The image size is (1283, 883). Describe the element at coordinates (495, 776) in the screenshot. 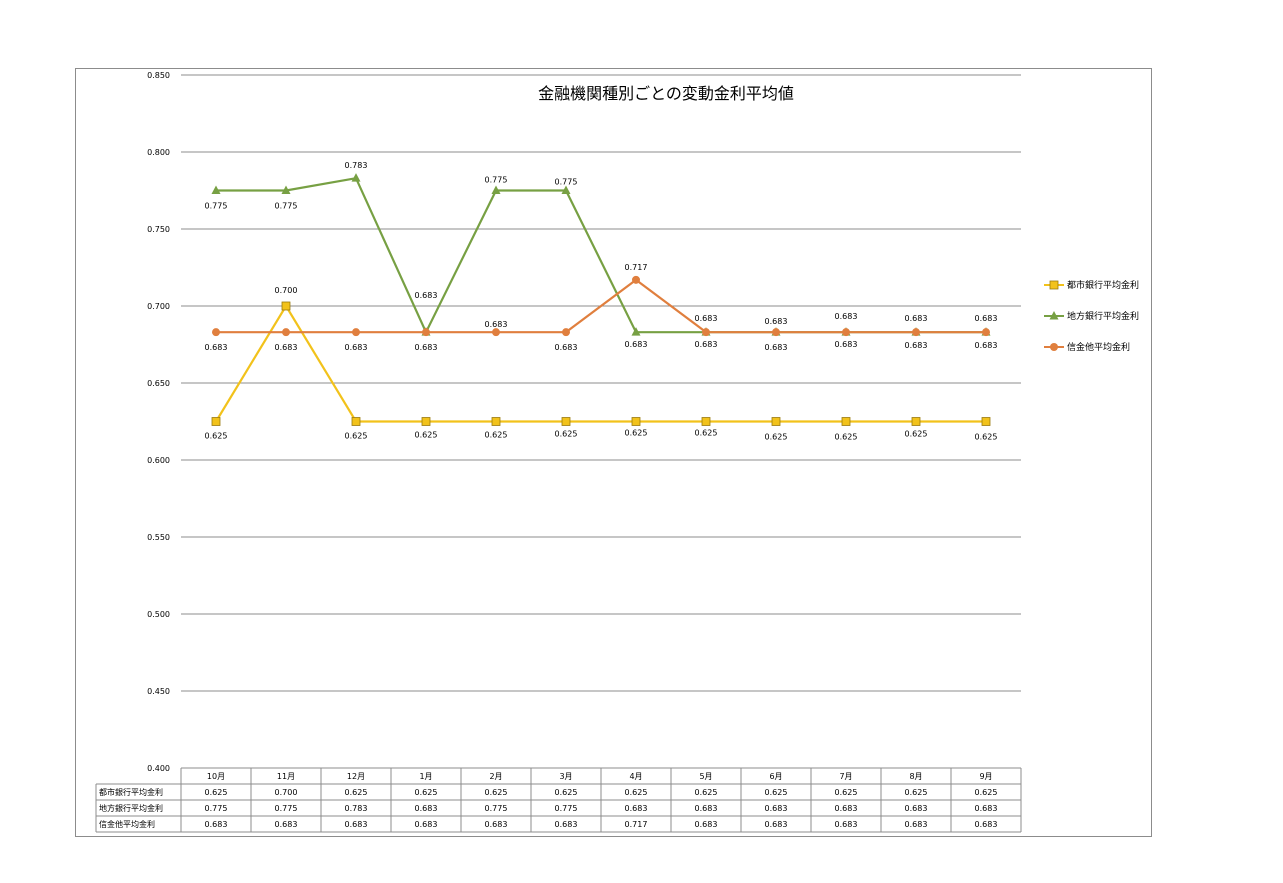

I see `category-label: 2月` at that location.